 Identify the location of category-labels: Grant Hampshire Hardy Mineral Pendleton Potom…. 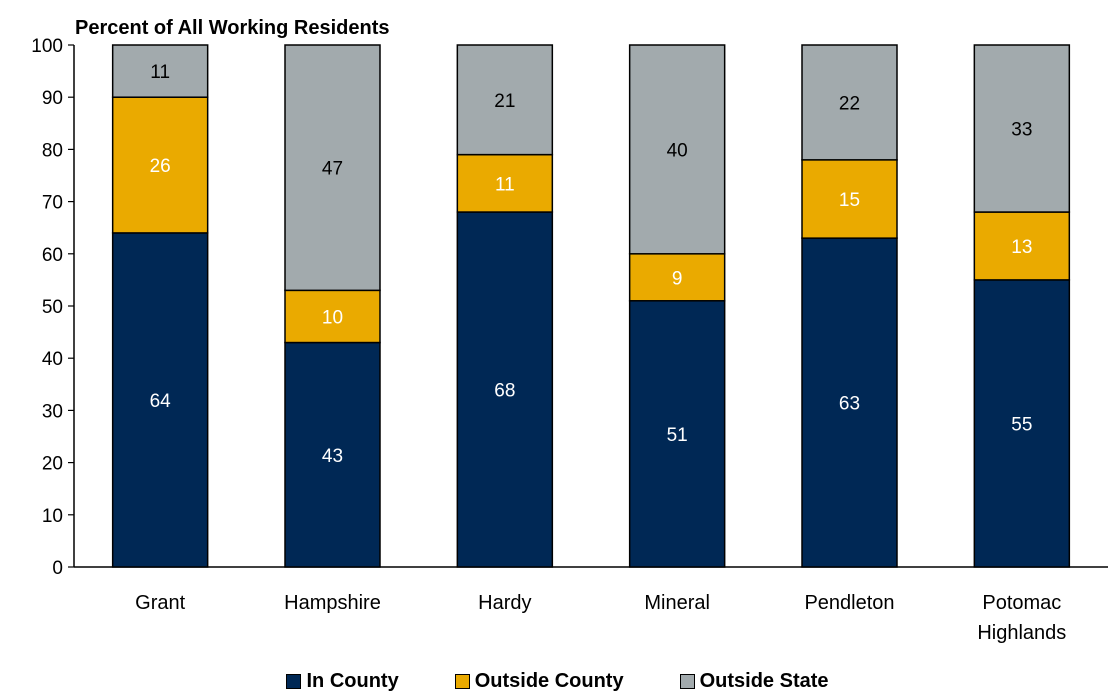
(600, 618).